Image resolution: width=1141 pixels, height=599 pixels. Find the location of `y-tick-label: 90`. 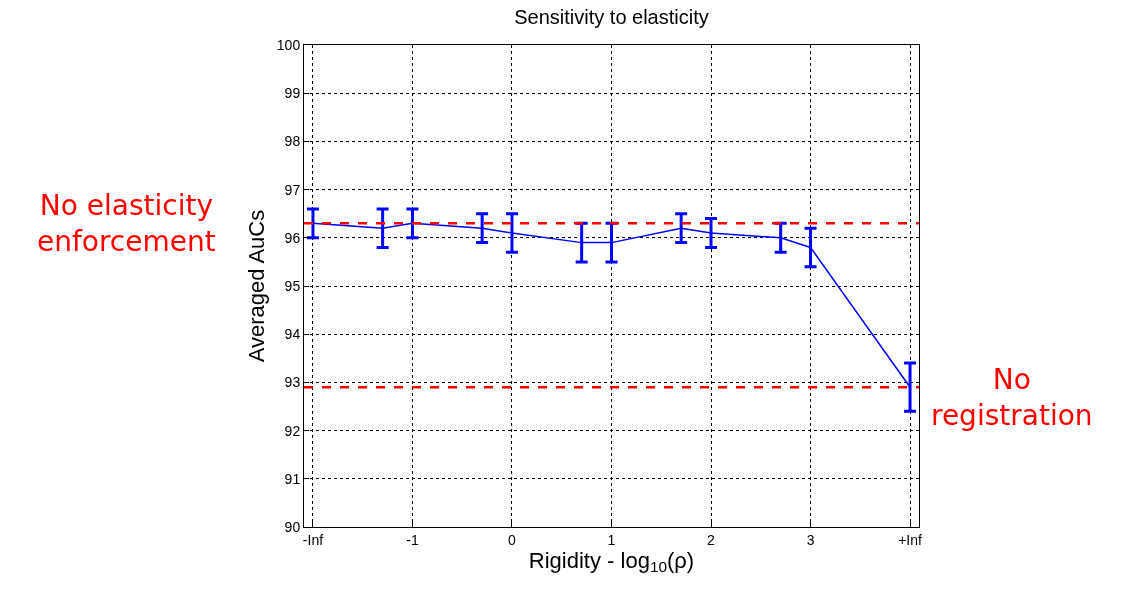

y-tick-label: 90 is located at coordinates (292, 526).